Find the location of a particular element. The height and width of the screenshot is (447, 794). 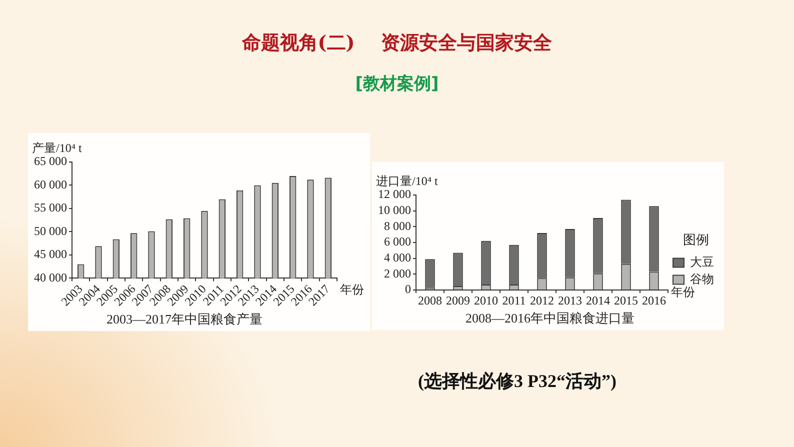

y-tick-label: 4 000 is located at coordinates (397, 257).